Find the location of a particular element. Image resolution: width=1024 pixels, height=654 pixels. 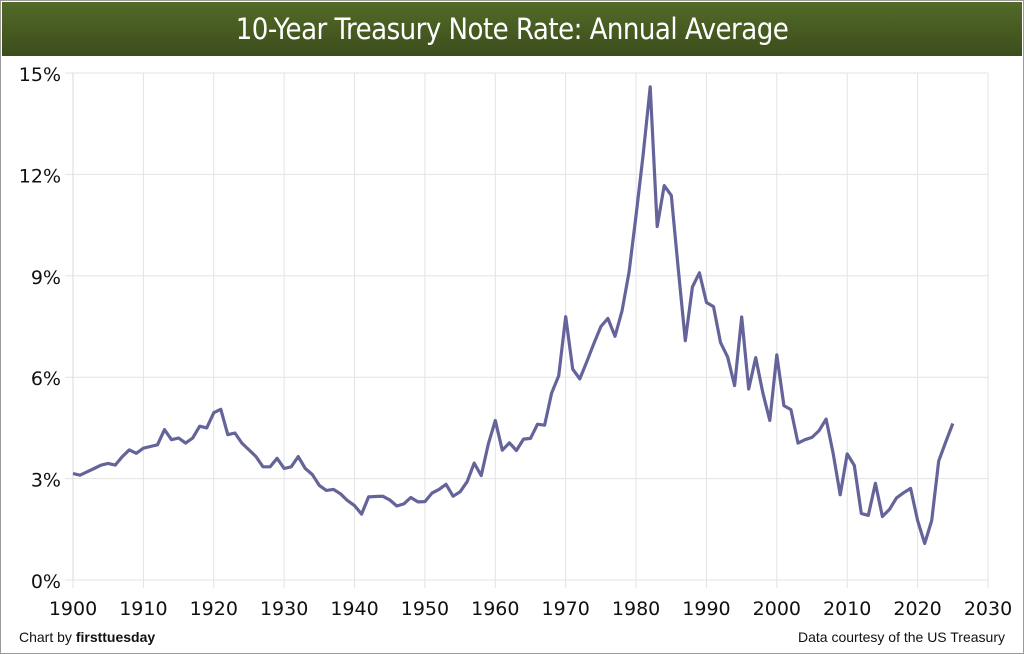

x-tick-label: 2030 is located at coordinates (988, 609).